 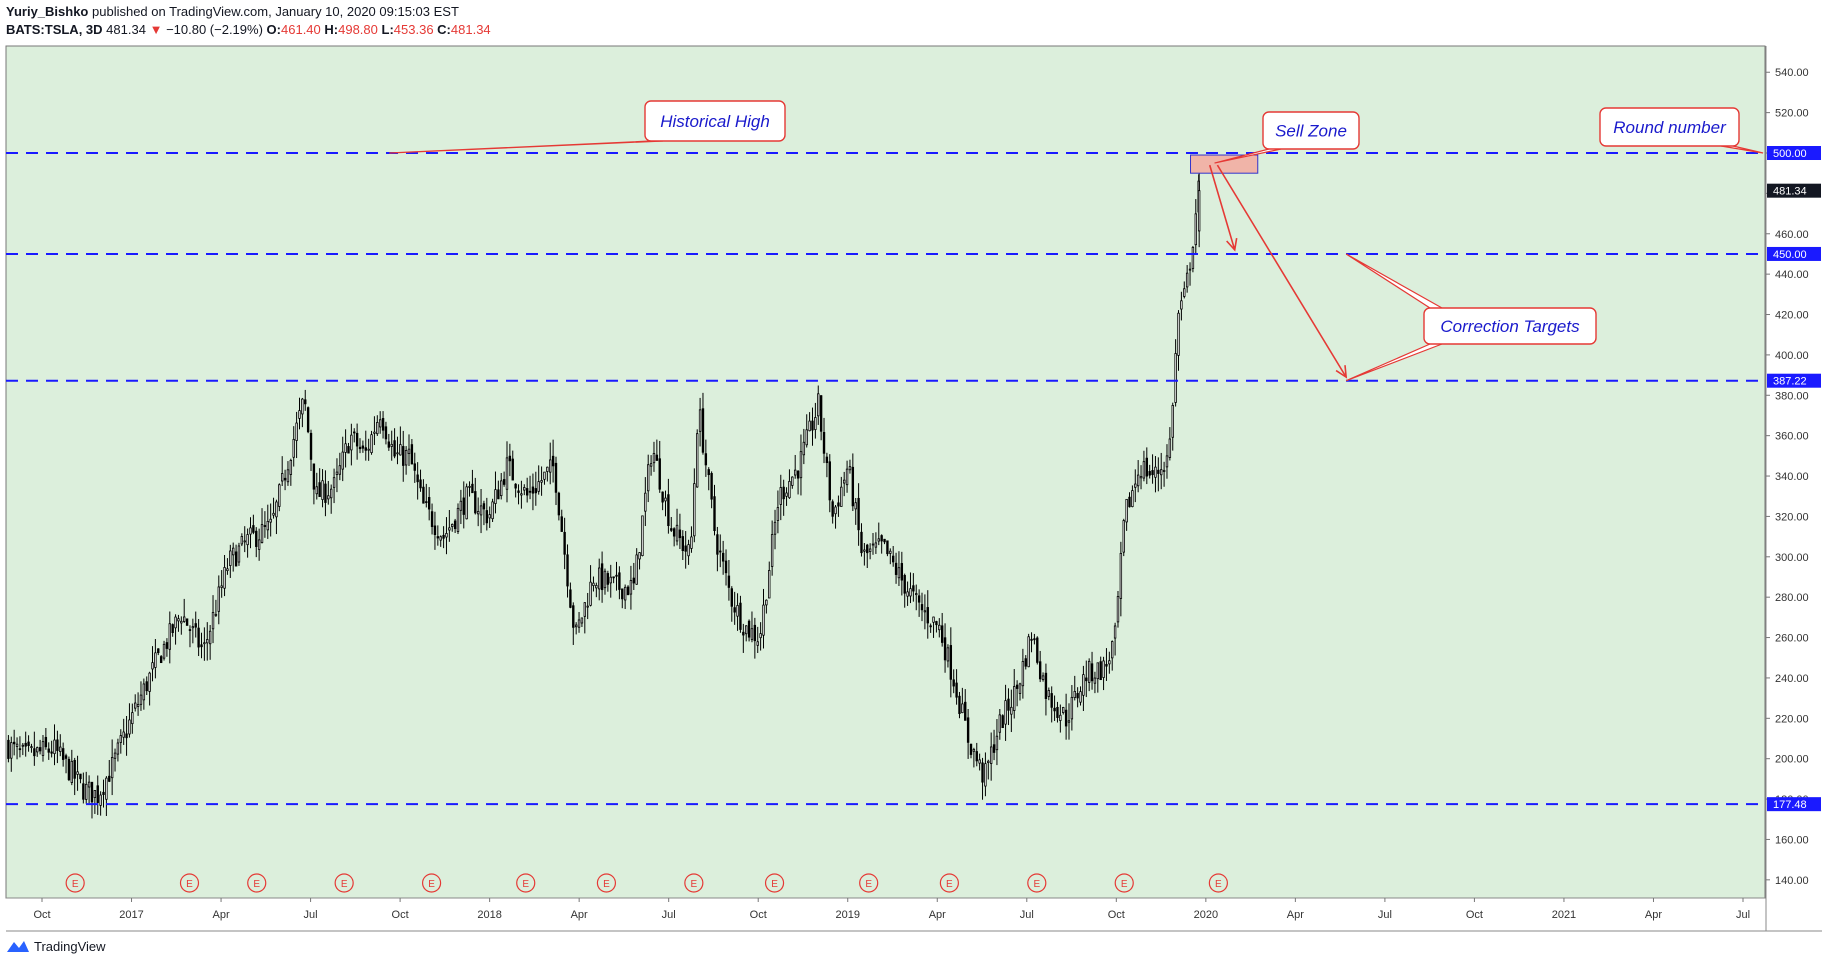 I want to click on sell-zone-box, so click(x=1224, y=164).